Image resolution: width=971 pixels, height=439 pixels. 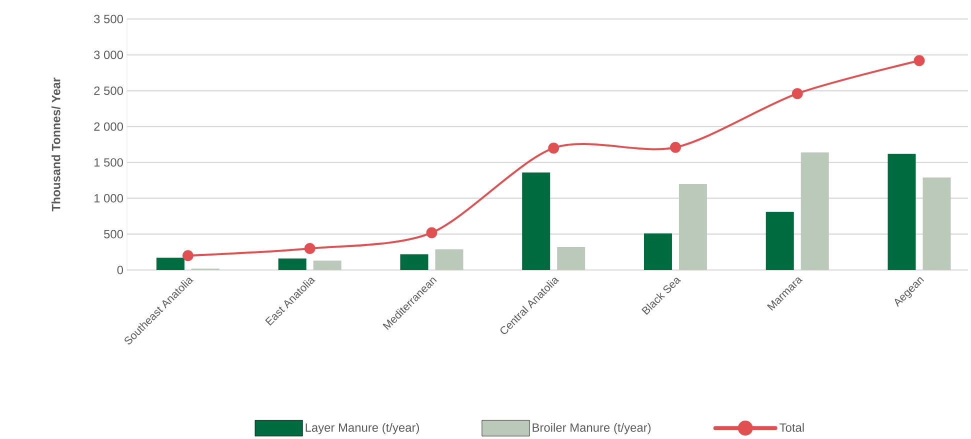 I want to click on y-tick-label: 3 000, so click(x=109, y=55).